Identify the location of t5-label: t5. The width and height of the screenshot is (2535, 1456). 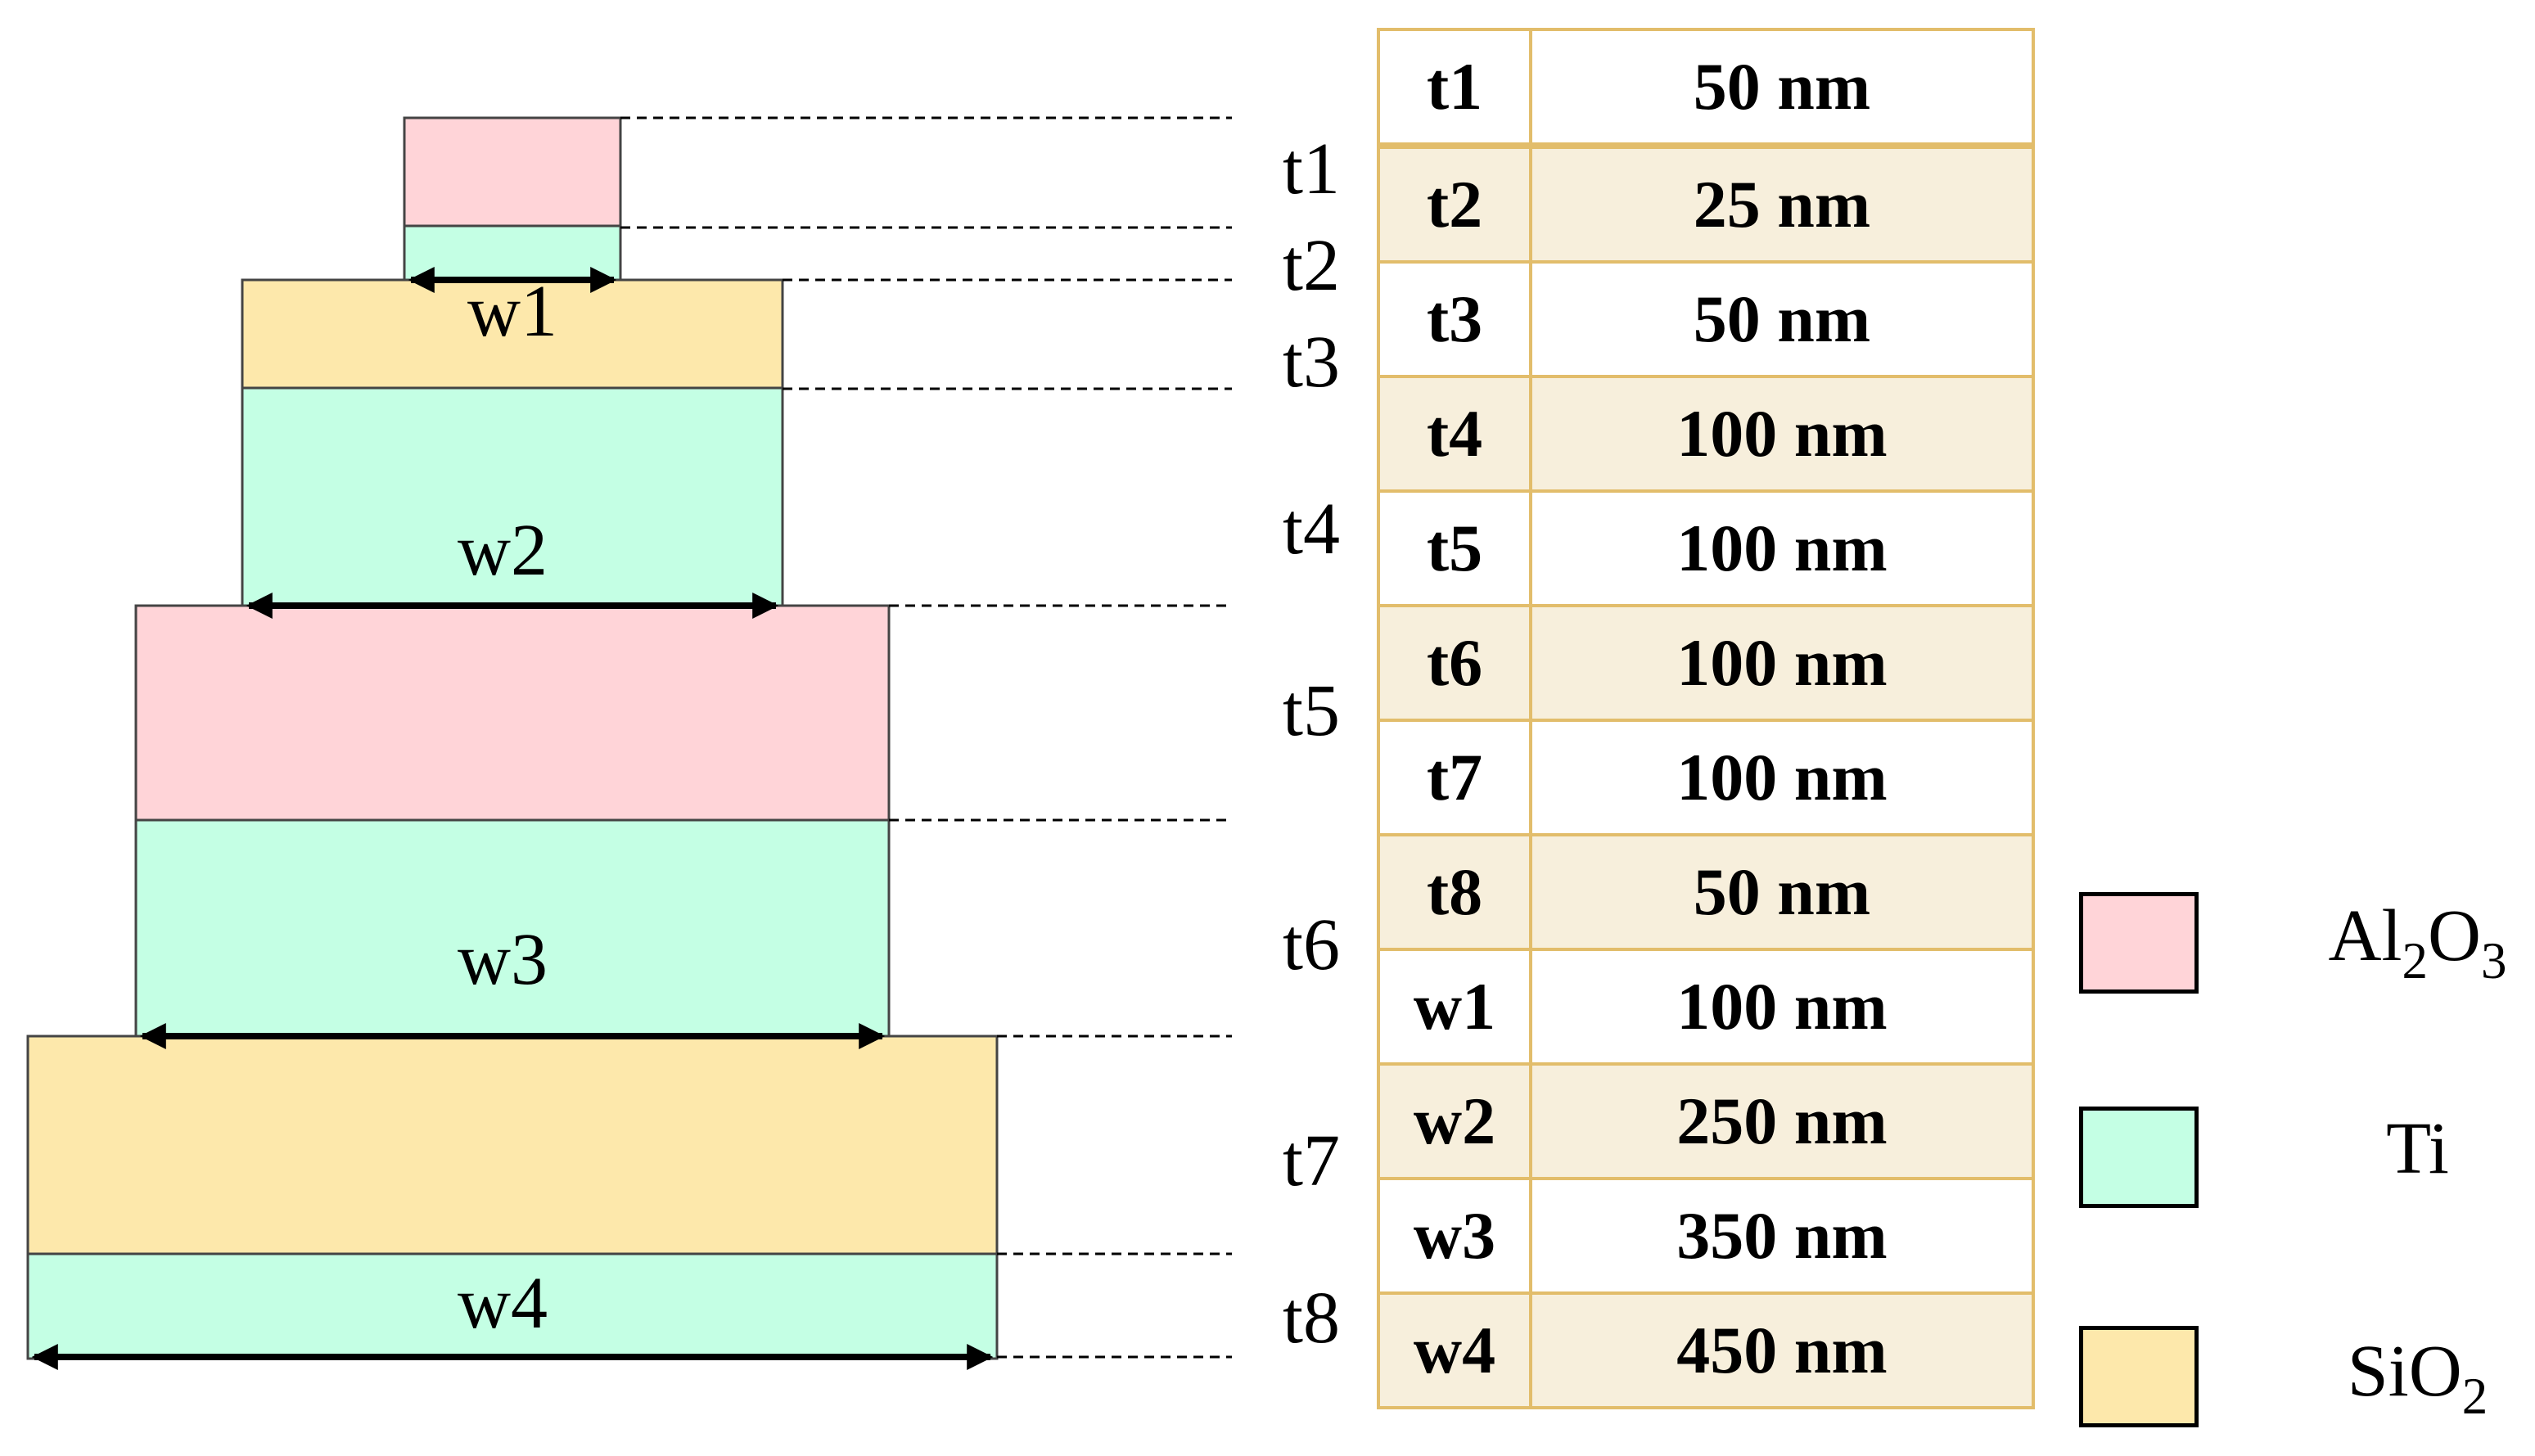
(1312, 710).